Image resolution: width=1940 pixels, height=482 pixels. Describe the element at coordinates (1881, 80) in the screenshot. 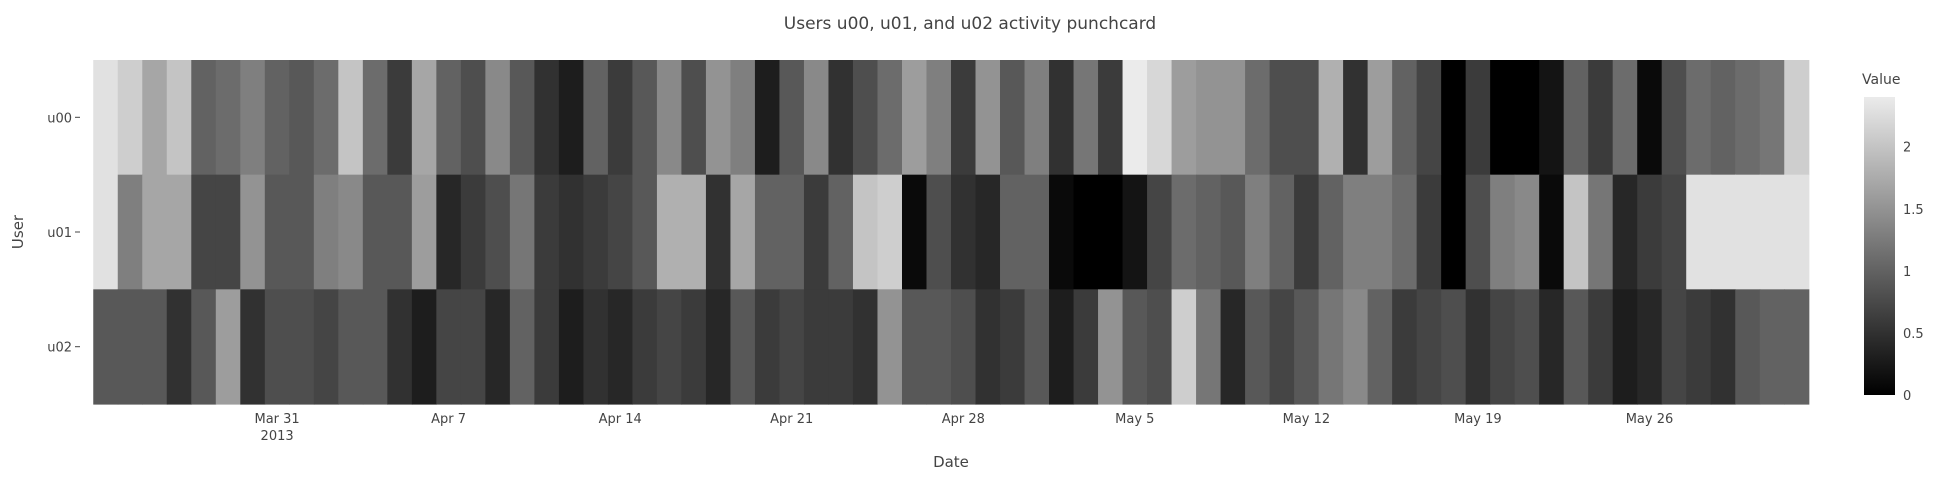

I see `colorbar-title: Value` at that location.